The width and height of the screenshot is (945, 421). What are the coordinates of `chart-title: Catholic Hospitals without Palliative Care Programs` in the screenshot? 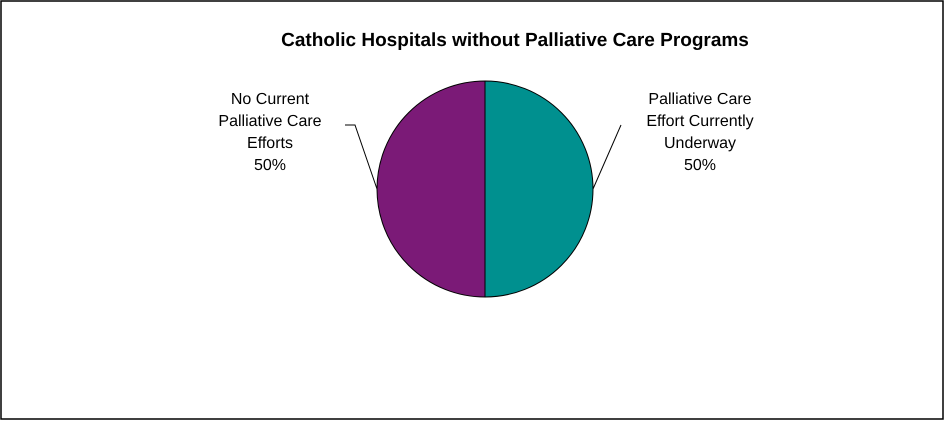 It's located at (515, 40).